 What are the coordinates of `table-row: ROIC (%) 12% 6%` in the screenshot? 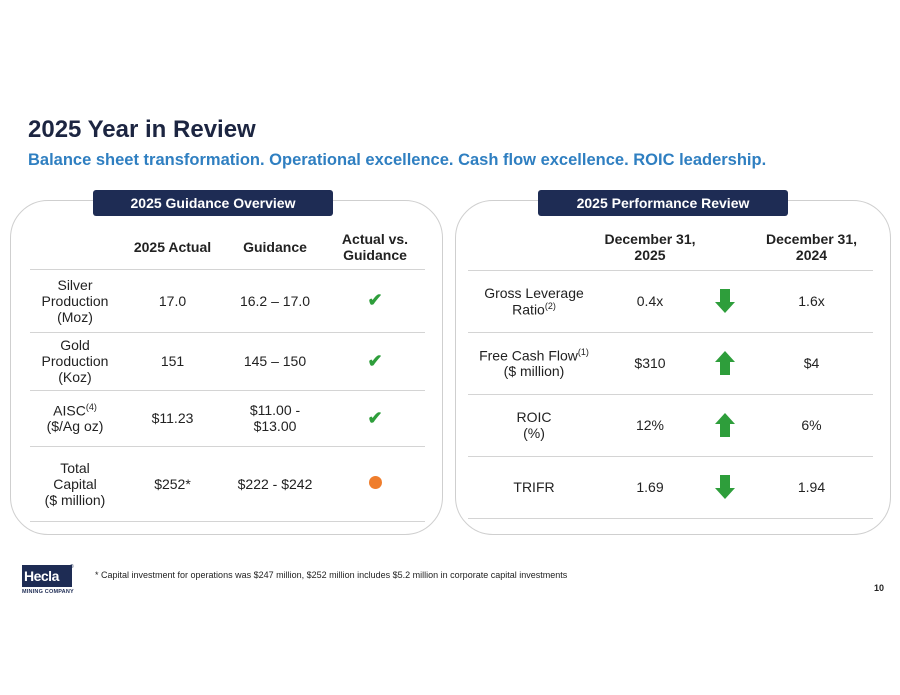 It's located at (670, 424).